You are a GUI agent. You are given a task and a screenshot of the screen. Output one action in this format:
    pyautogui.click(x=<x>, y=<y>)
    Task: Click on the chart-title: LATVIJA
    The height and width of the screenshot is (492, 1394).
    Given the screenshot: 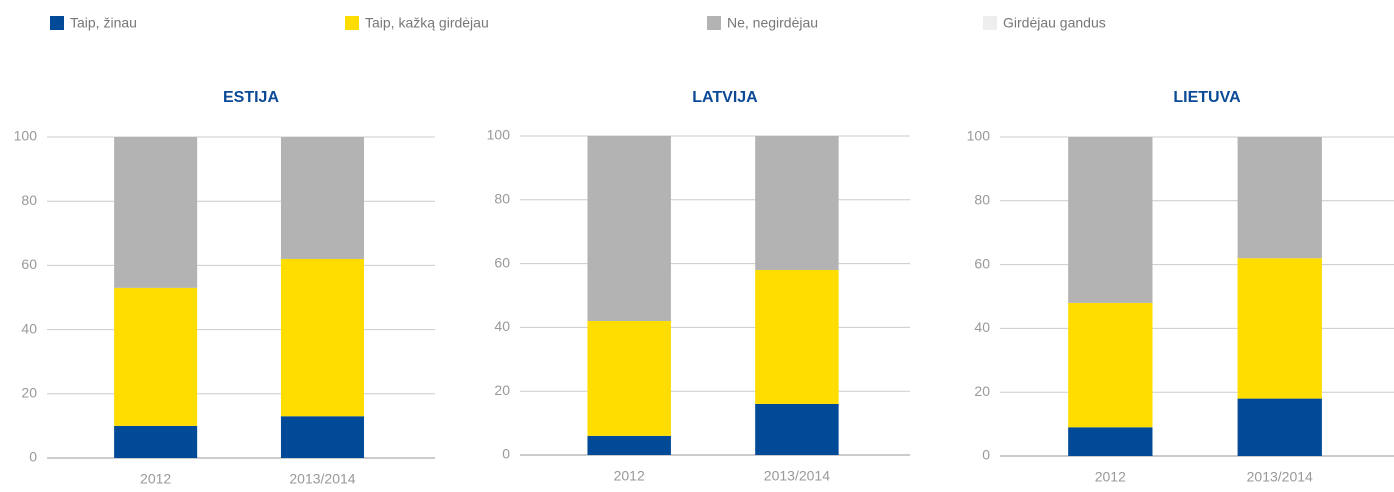 What is the action you would take?
    pyautogui.click(x=725, y=97)
    